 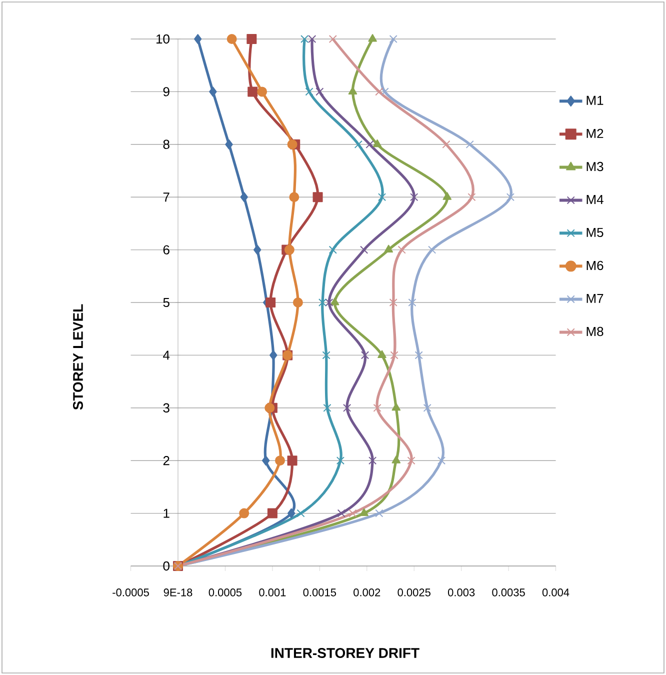 I want to click on x-tick-label: 9E-18, so click(x=178, y=592).